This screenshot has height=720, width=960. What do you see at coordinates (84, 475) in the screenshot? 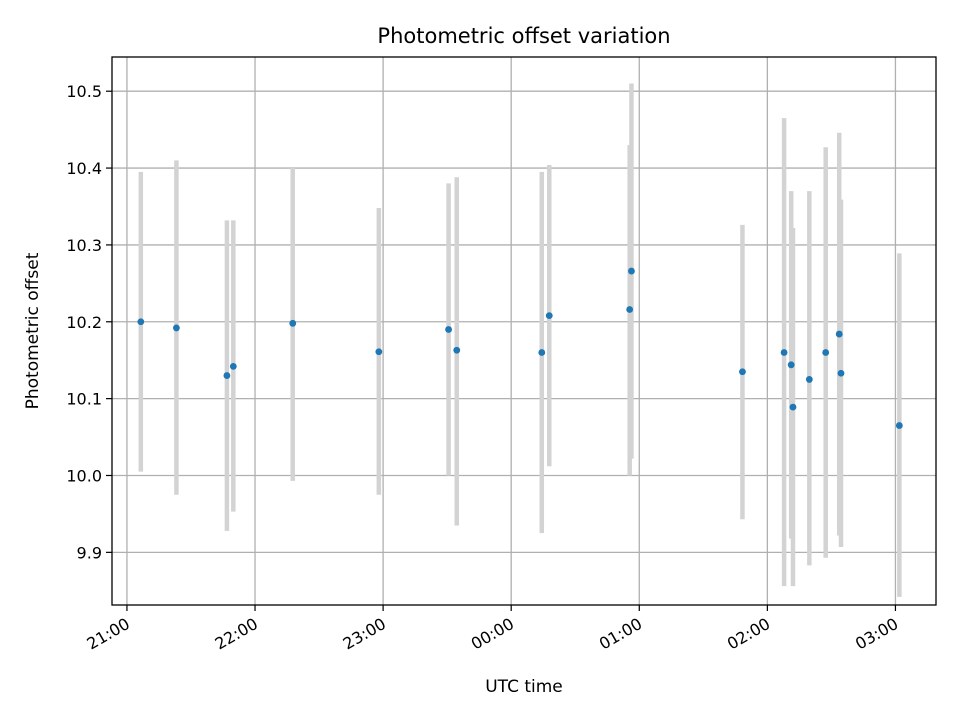
I see `y-tick-label: 10.0` at bounding box center [84, 475].